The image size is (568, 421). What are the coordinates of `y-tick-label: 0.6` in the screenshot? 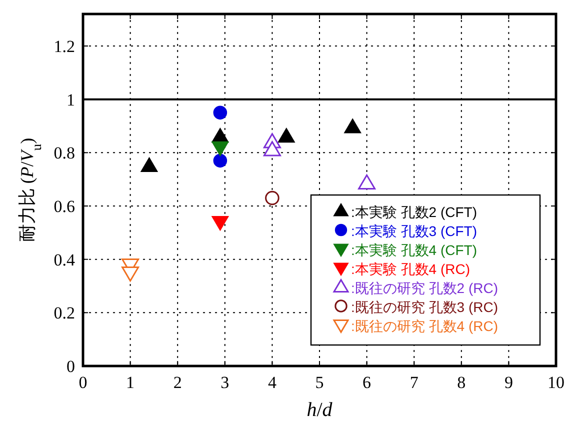 It's located at (64, 206).